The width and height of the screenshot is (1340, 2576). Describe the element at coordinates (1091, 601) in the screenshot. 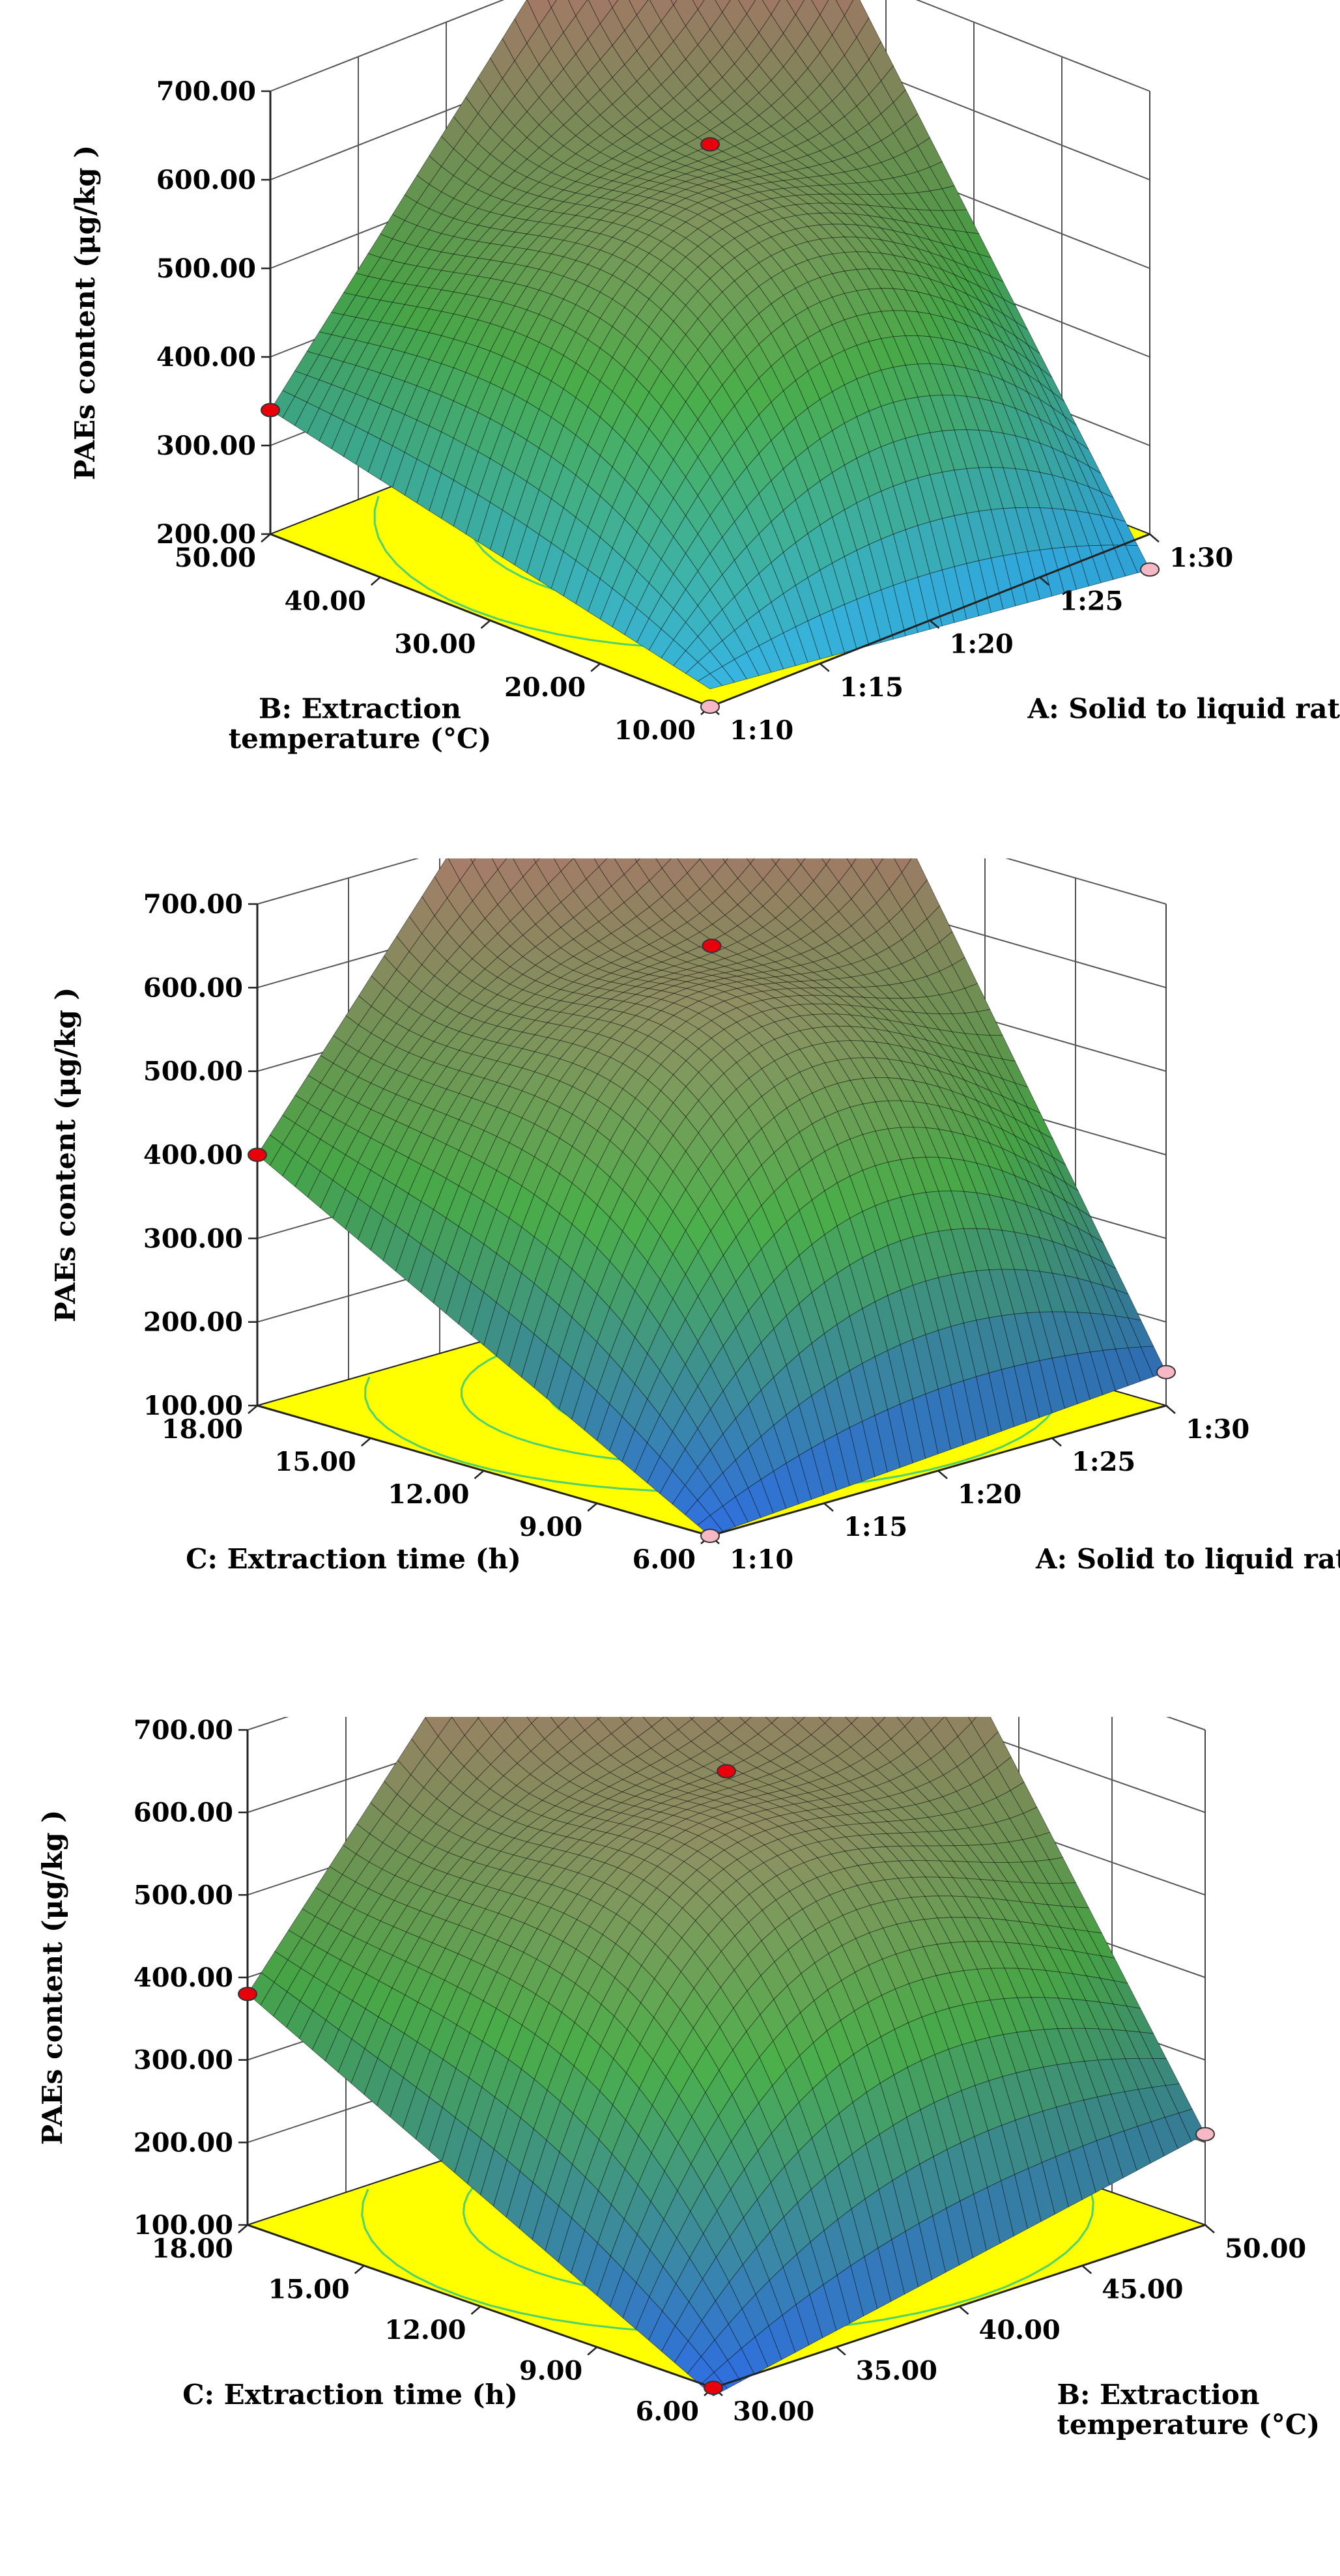

I see `x-tick-label: 1:25` at that location.